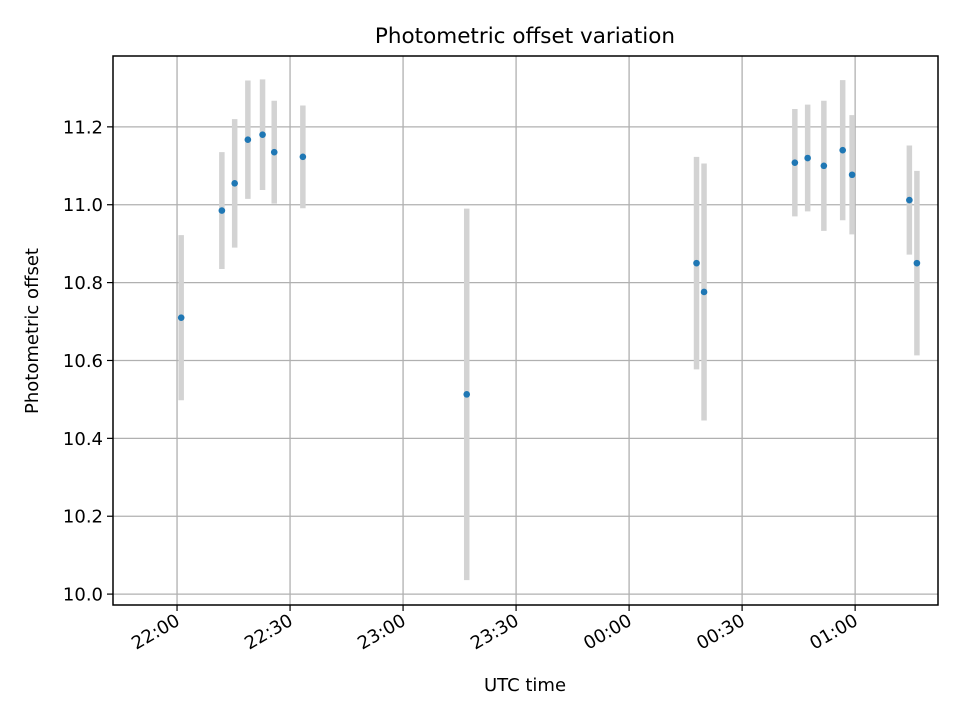  I want to click on y-axis-ticks: 10.0 10.2 10.4 10.6 10.8 11.0 11.2, so click(88, 361).